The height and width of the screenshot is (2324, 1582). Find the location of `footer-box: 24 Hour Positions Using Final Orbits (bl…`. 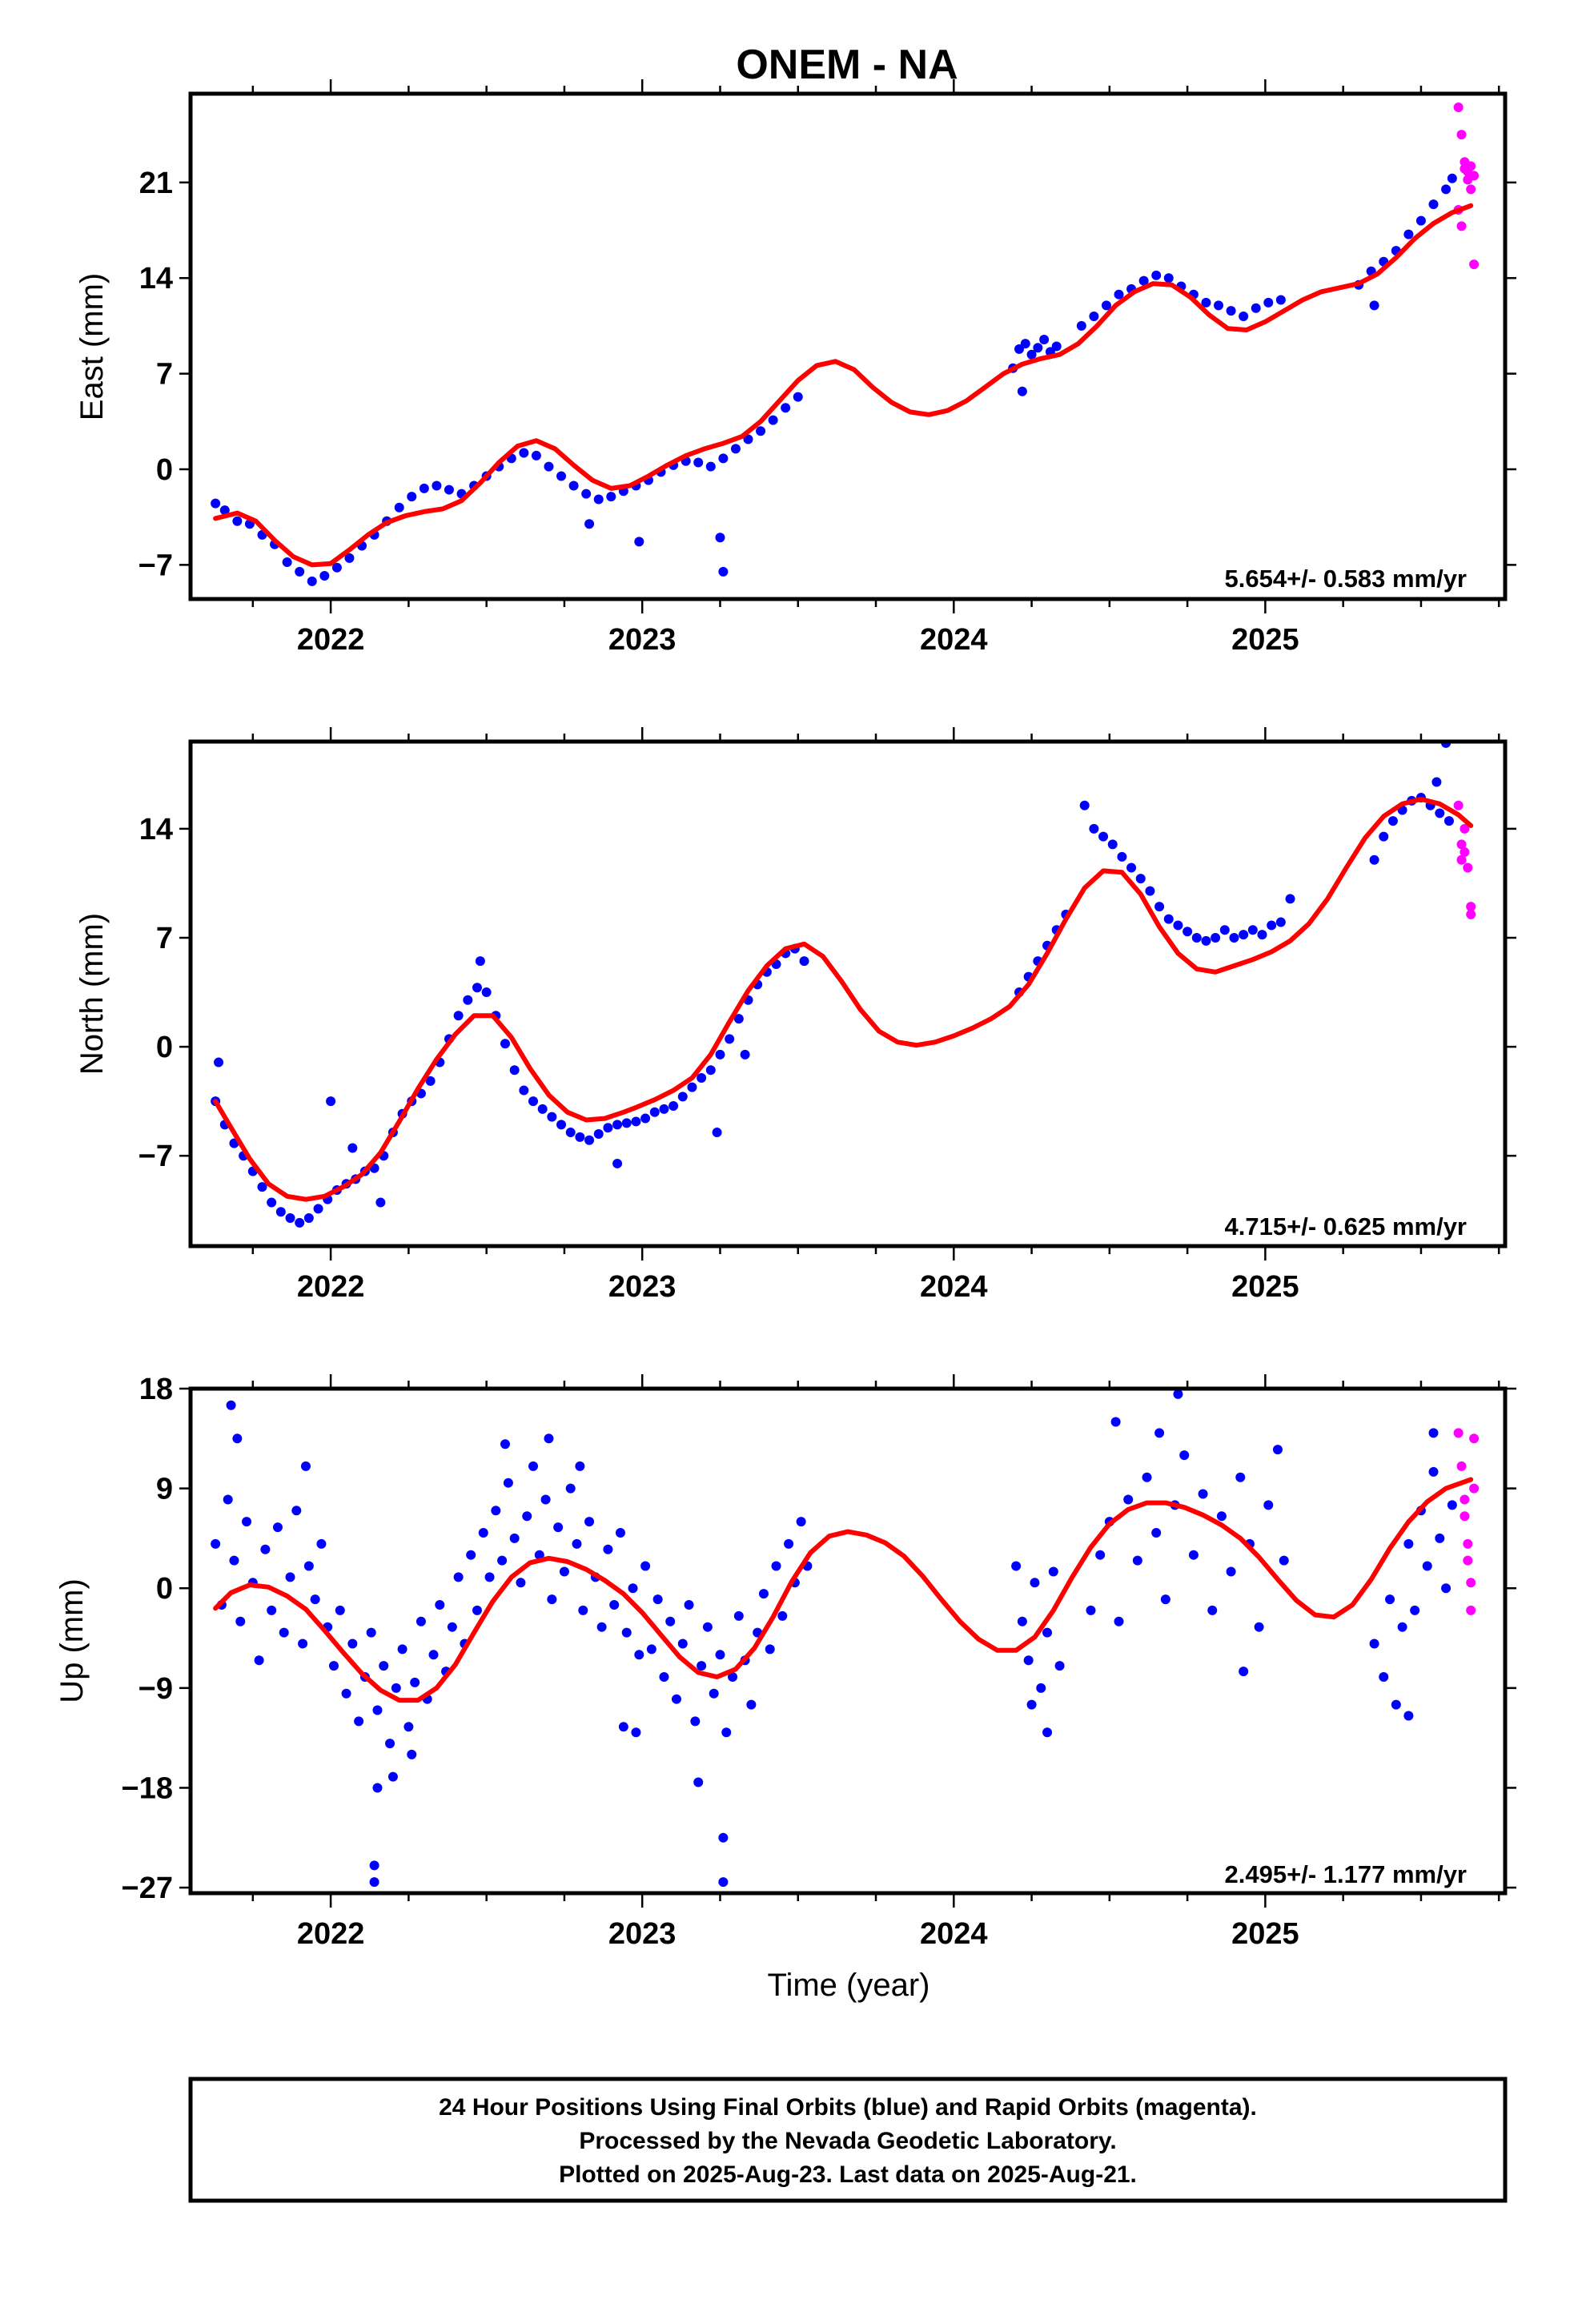

footer-box: 24 Hour Positions Using Final Orbits (bl… is located at coordinates (848, 2140).